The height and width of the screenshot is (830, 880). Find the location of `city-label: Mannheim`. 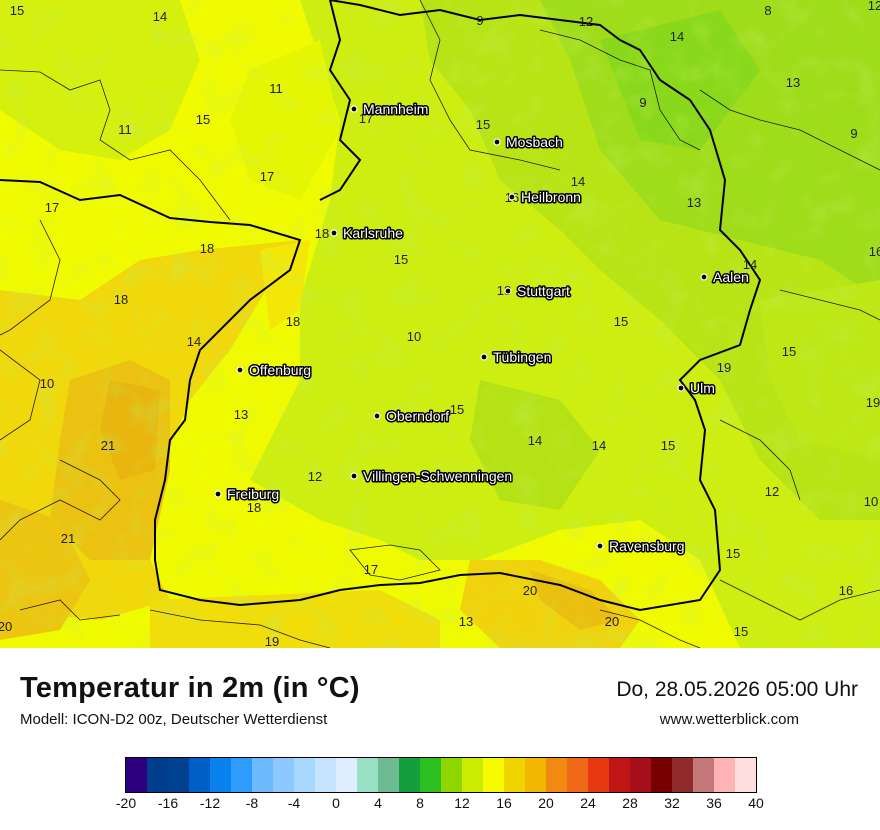

city-label: Mannheim is located at coordinates (395, 109).